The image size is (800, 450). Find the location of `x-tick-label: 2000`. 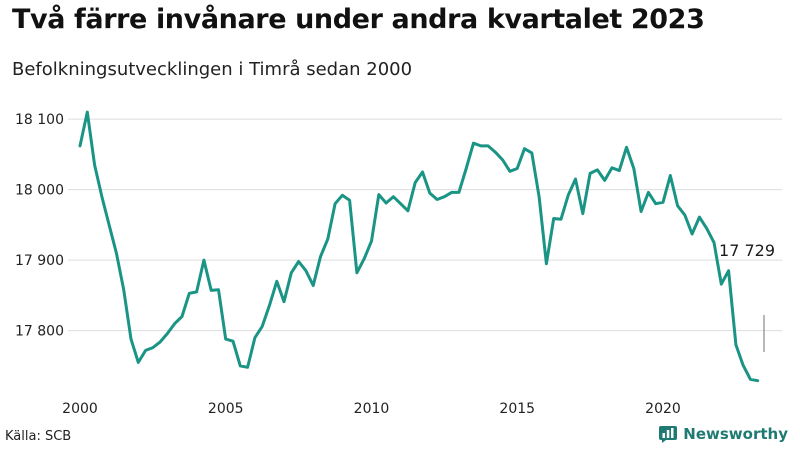

x-tick-label: 2000 is located at coordinates (80, 409).